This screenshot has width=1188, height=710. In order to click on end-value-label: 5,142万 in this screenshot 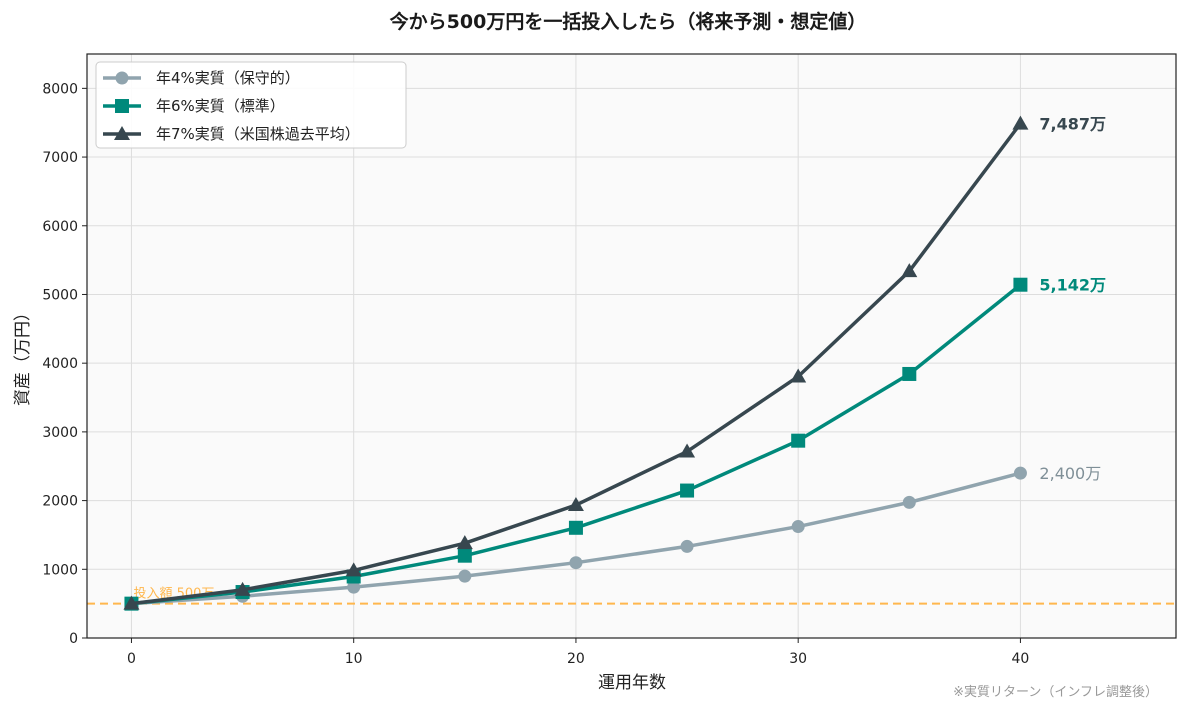, I will do `click(1072, 285)`.